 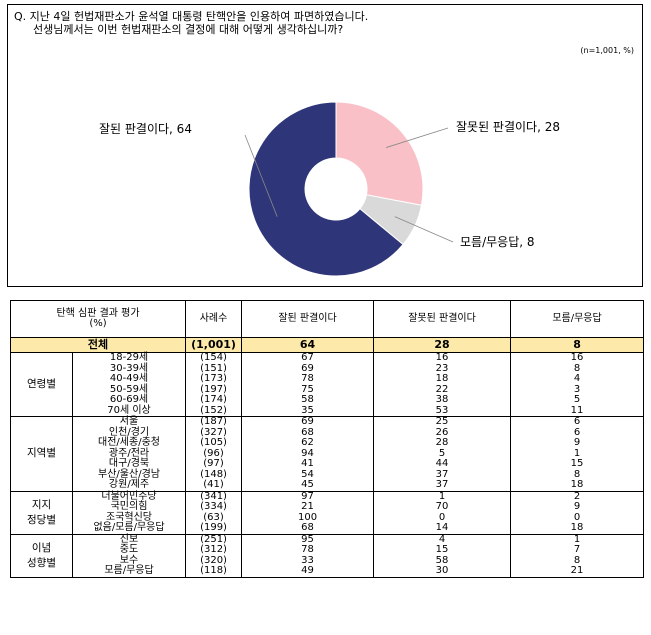 I want to click on header-col-bad: 잘못된 판결이다, so click(x=442, y=319).